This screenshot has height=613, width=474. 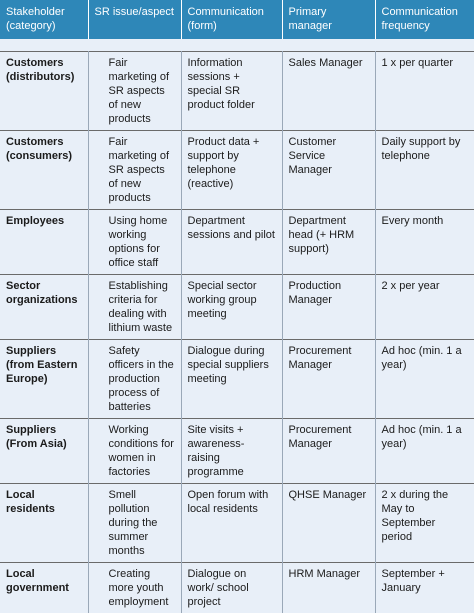 I want to click on frequency-cell: Every month, so click(x=424, y=242).